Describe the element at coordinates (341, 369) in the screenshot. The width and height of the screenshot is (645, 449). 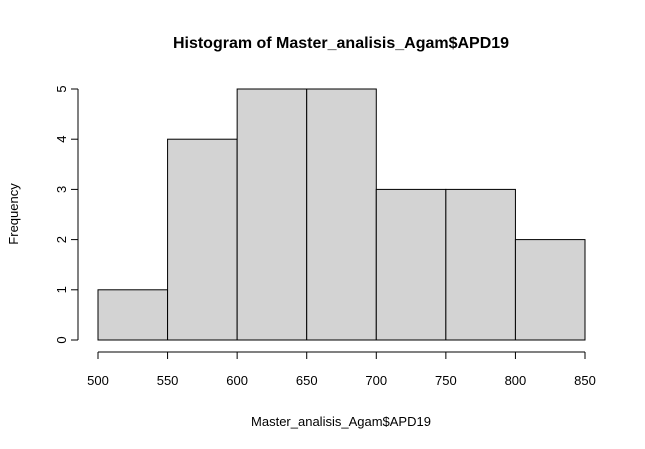
I see `x-axis: 500 550 600 650 700 750 800 850` at that location.